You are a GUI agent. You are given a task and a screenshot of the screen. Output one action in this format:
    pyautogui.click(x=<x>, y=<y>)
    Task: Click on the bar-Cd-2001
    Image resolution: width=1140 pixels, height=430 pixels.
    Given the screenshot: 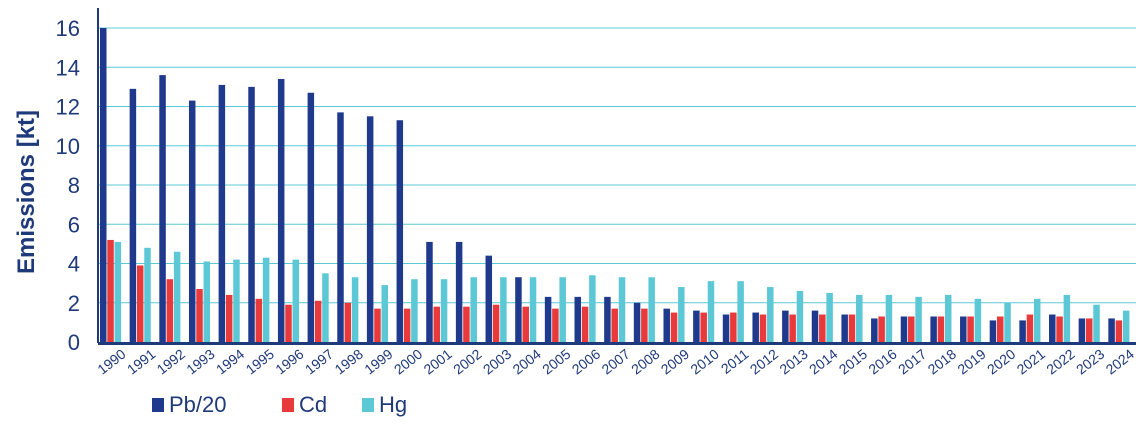 What is the action you would take?
    pyautogui.click(x=437, y=324)
    